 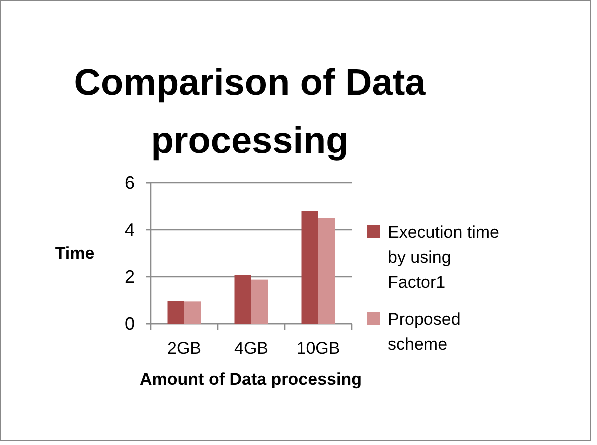 I want to click on y-tick-label: 2, so click(x=129, y=276).